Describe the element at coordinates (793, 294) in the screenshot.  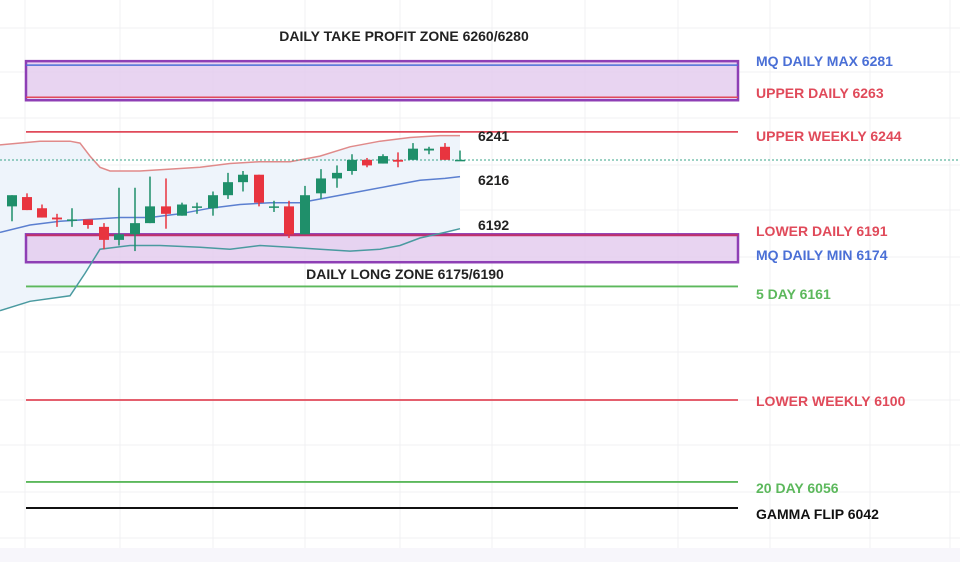
I see `5-day-label: 5 DAY 6161` at that location.